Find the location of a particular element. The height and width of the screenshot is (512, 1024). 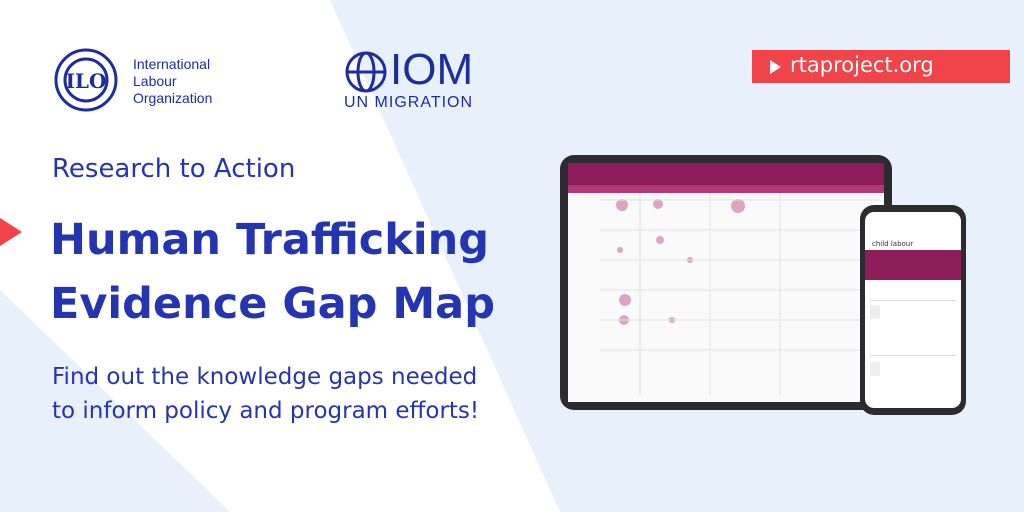

title: Human Trafficking Evidence Gap Map is located at coordinates (272, 272).